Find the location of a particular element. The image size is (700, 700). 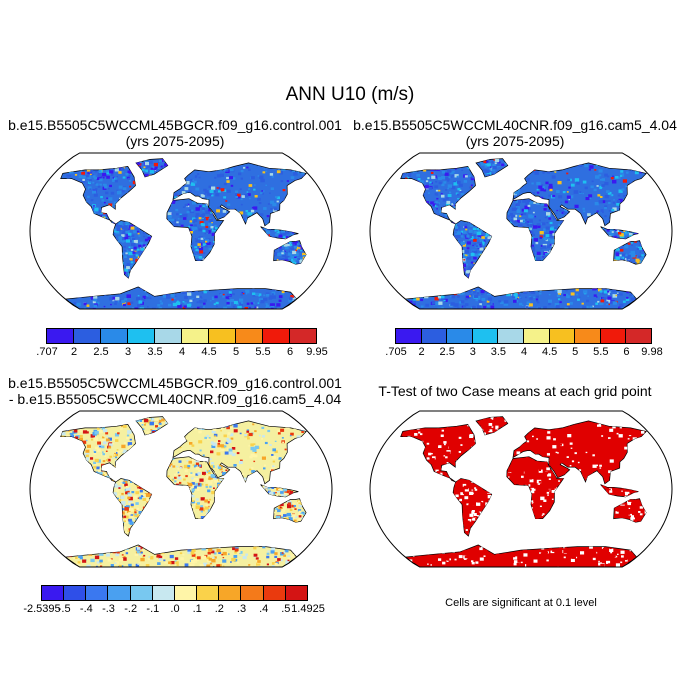

colorbar-label: 5.5 is located at coordinates (601, 352).